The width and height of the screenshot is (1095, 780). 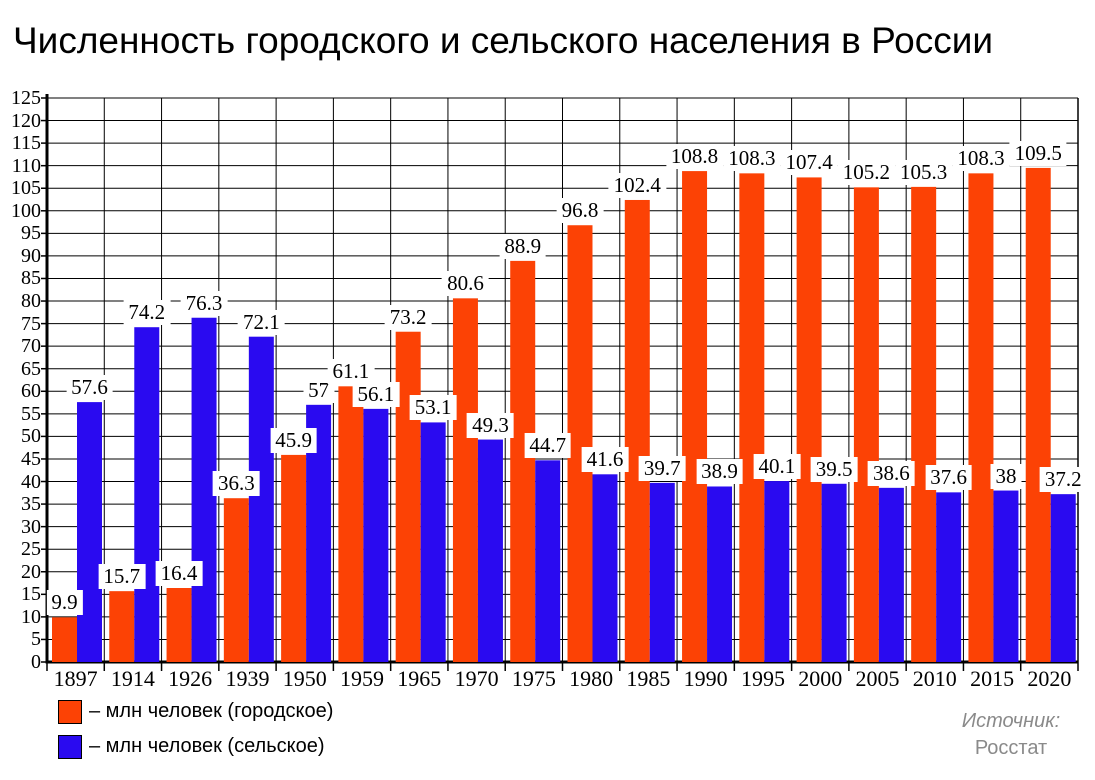 I want to click on bar-rural-1950, so click(x=319, y=533).